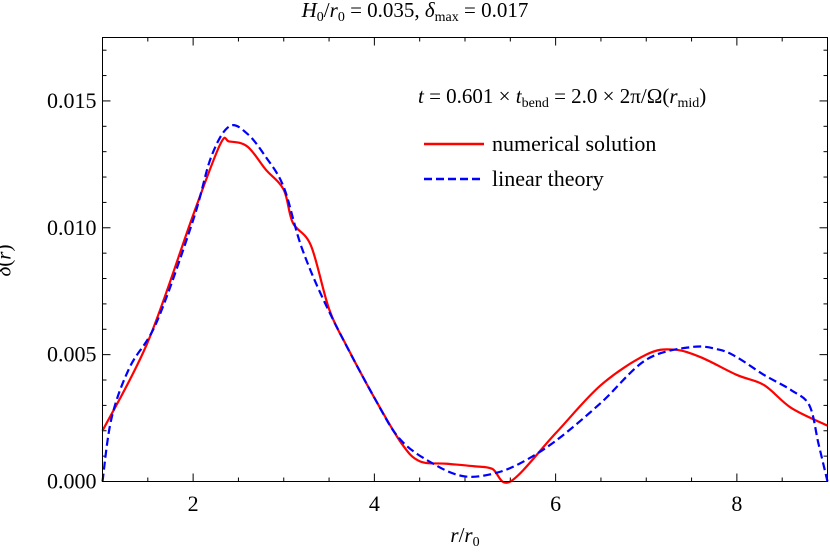  I want to click on xlabel-part: 0, so click(476, 542).